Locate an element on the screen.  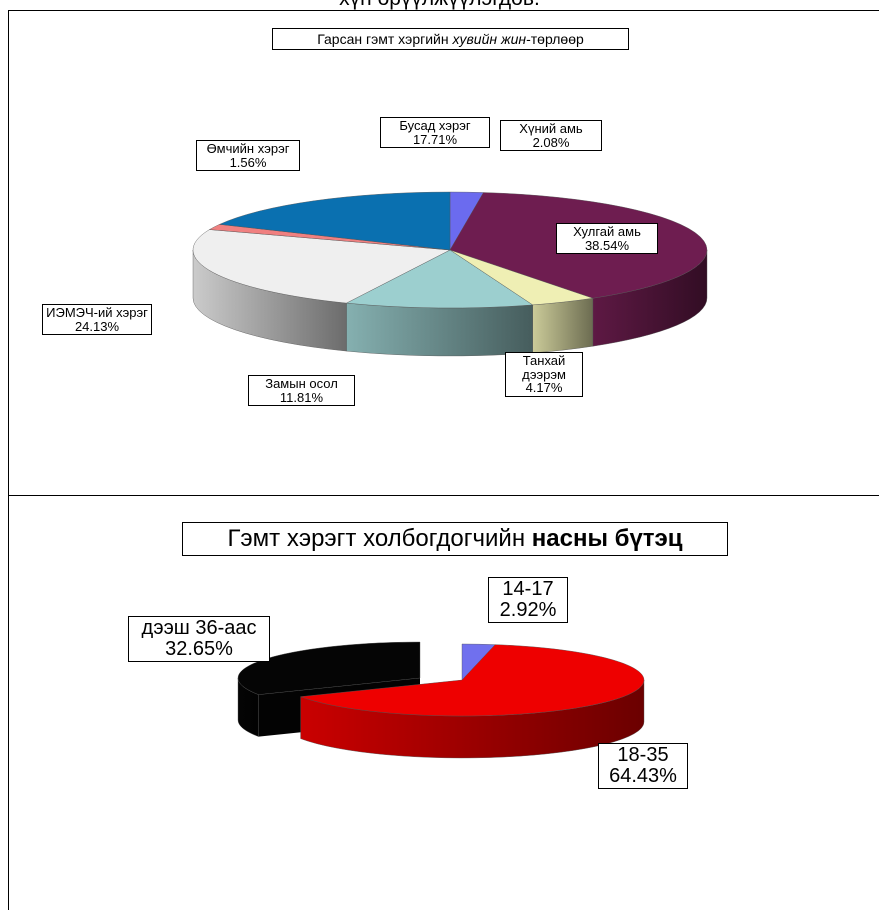
value-label: 24.13% is located at coordinates (97, 326).